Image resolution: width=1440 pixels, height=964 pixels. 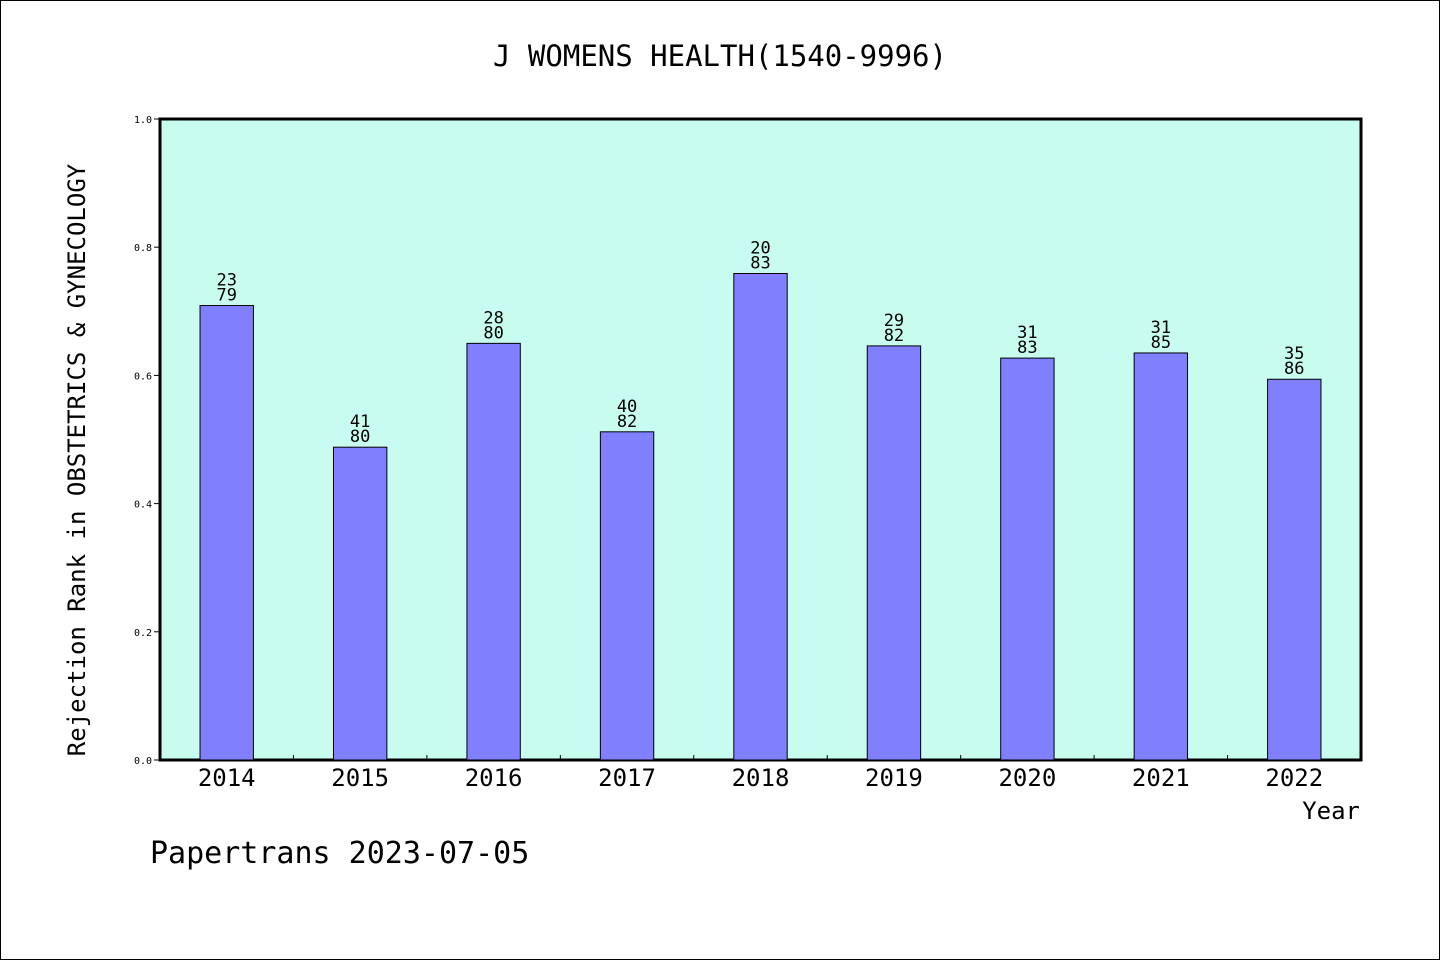 What do you see at coordinates (143, 633) in the screenshot?
I see `y-tick-label: 0.2` at bounding box center [143, 633].